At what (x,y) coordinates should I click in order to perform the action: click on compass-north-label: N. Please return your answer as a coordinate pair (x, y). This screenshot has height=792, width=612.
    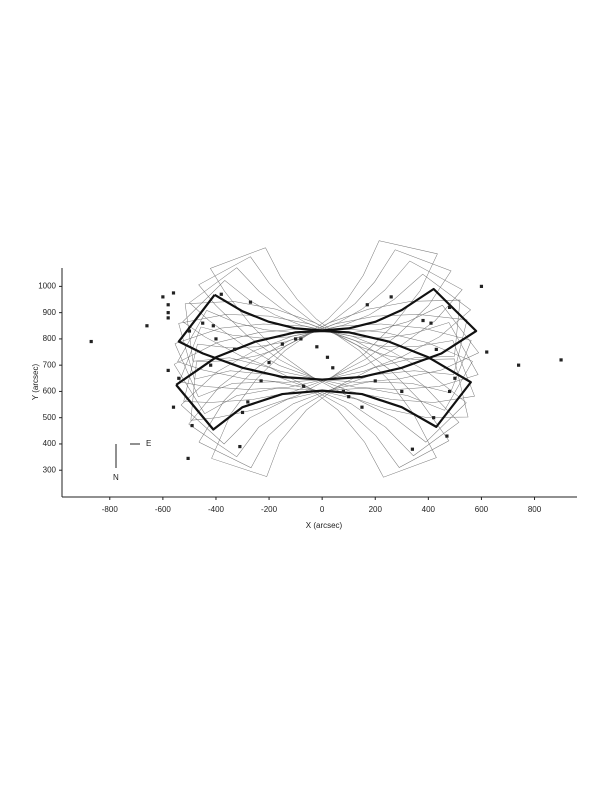
    Looking at the image, I should click on (116, 477).